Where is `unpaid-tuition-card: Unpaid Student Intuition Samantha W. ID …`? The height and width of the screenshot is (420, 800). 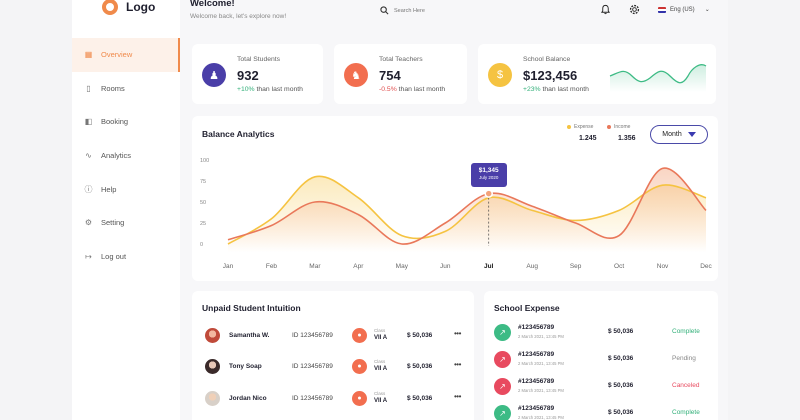
unpaid-tuition-card: Unpaid Student Intuition Samantha W. ID … is located at coordinates (333, 355).